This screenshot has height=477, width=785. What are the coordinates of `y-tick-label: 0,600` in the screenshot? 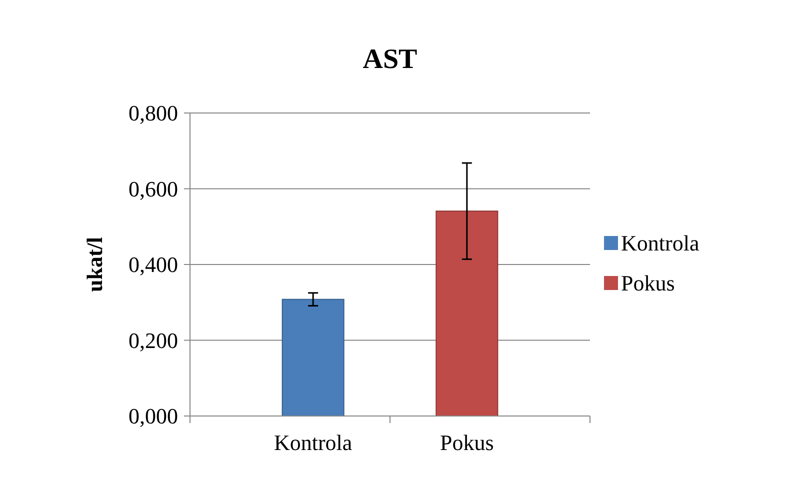 It's located at (153, 189).